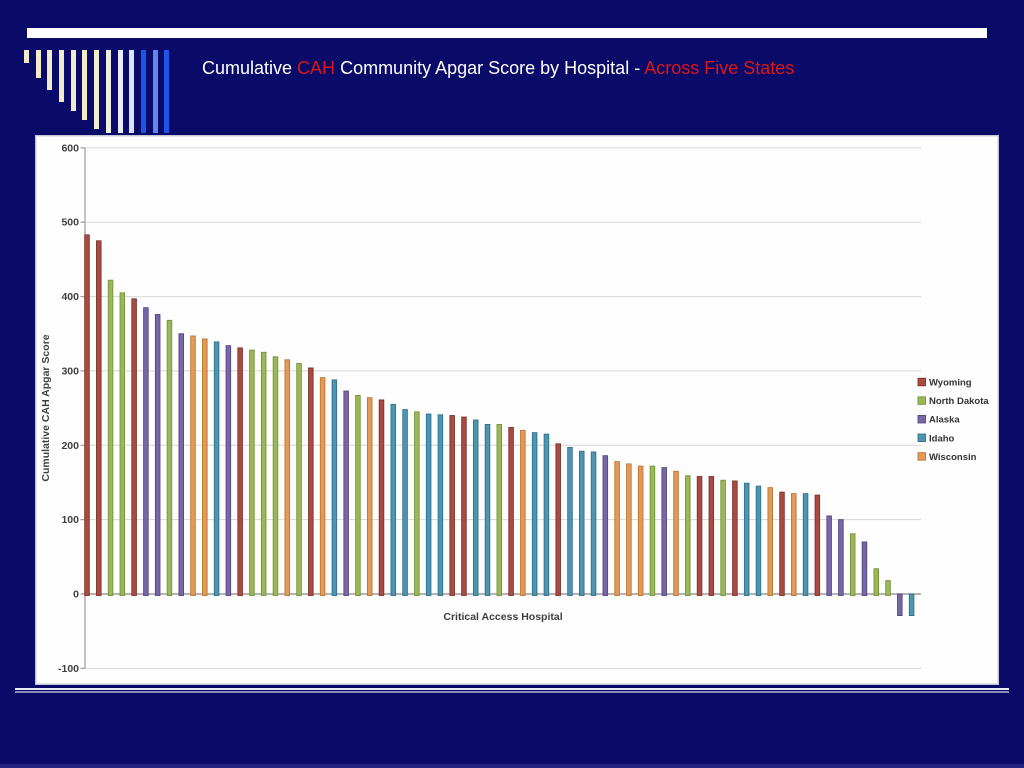 This screenshot has width=1024, height=768. I want to click on legend-label-wi: Wisconsin, so click(953, 457).